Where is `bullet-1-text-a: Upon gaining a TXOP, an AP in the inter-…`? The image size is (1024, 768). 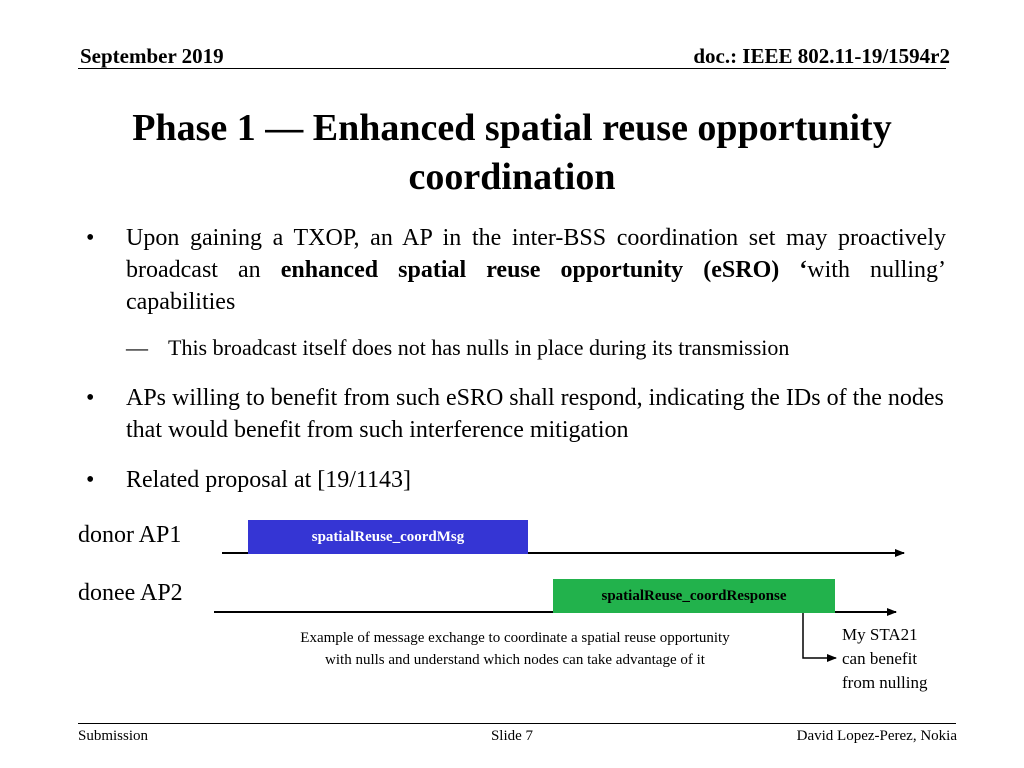
bullet-1-text-a: Upon gaining a TXOP, an AP in the inter-… is located at coordinates (536, 254).